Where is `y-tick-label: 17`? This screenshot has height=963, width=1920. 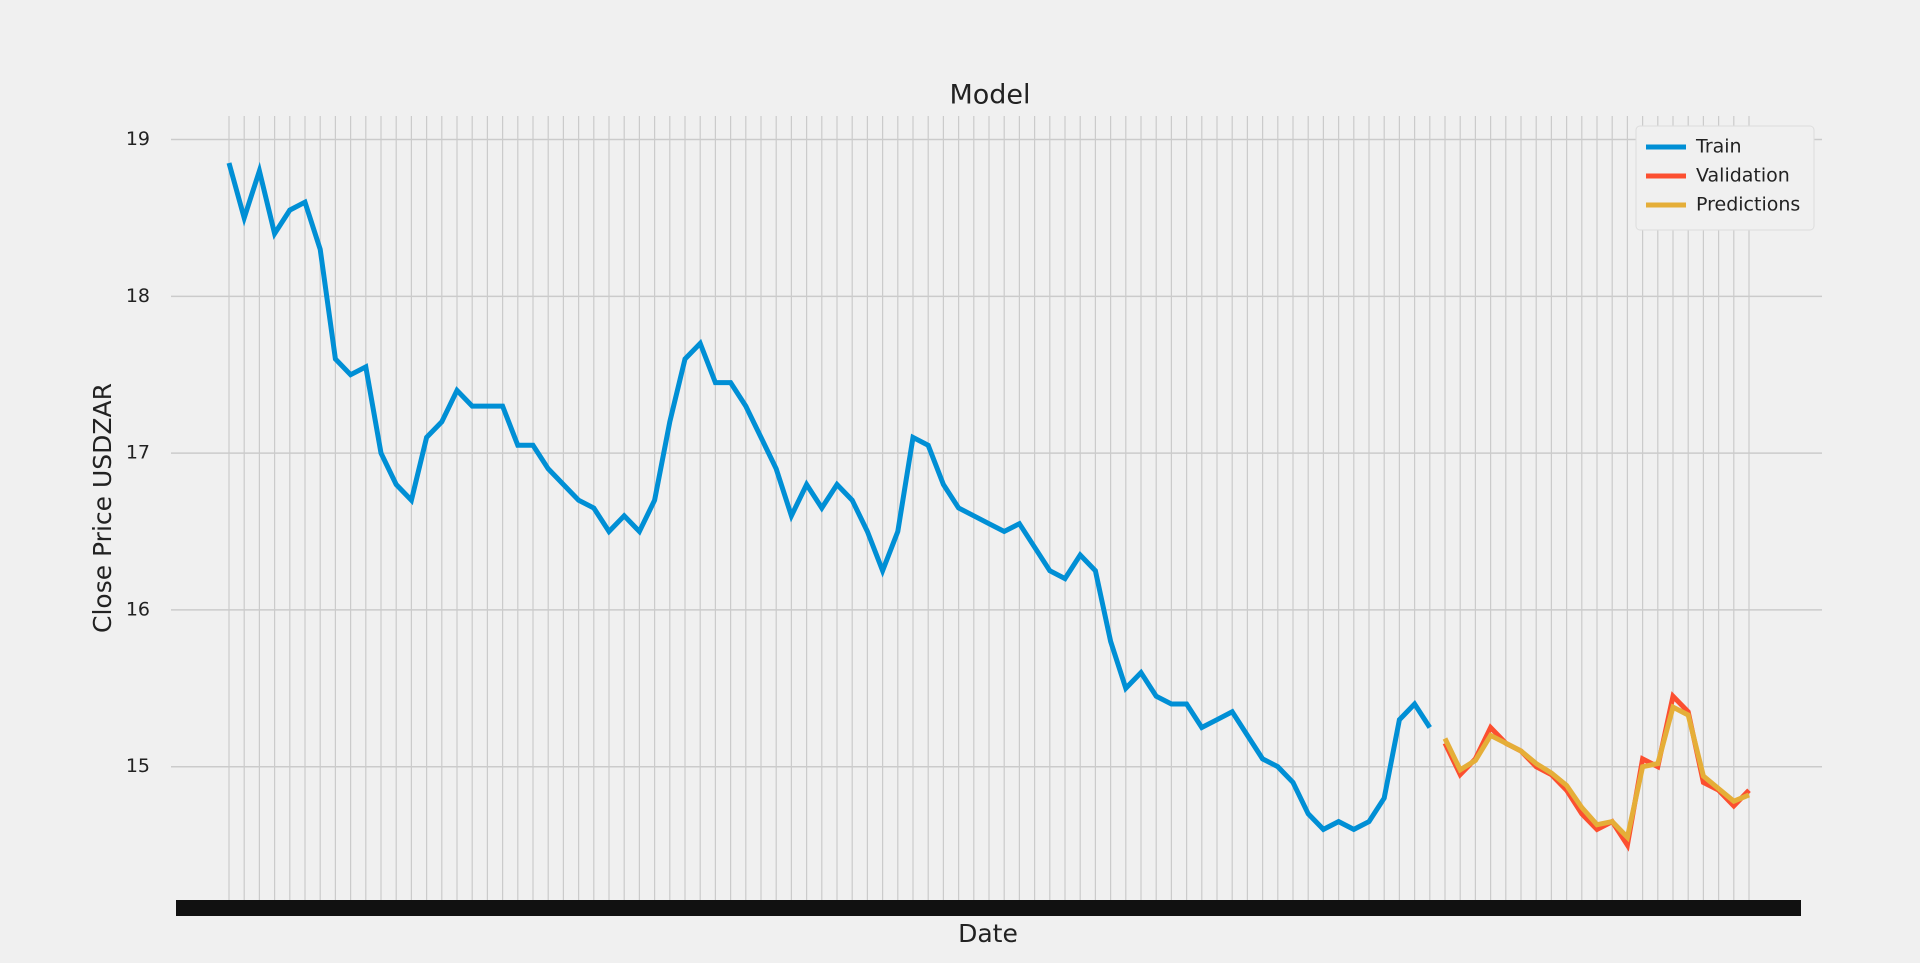 y-tick-label: 17 is located at coordinates (138, 453).